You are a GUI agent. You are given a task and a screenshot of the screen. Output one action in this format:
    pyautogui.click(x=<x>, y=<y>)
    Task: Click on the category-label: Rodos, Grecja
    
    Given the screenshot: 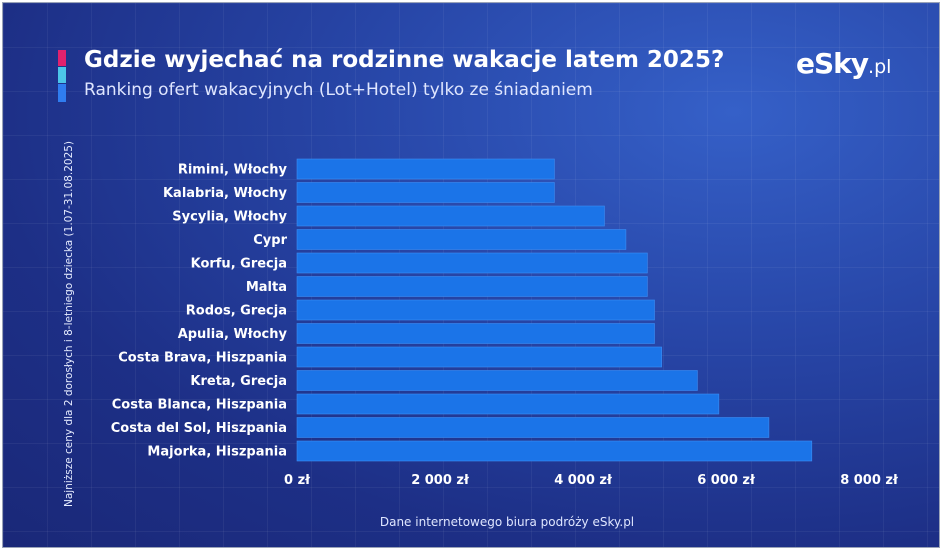 What is the action you would take?
    pyautogui.click(x=236, y=311)
    